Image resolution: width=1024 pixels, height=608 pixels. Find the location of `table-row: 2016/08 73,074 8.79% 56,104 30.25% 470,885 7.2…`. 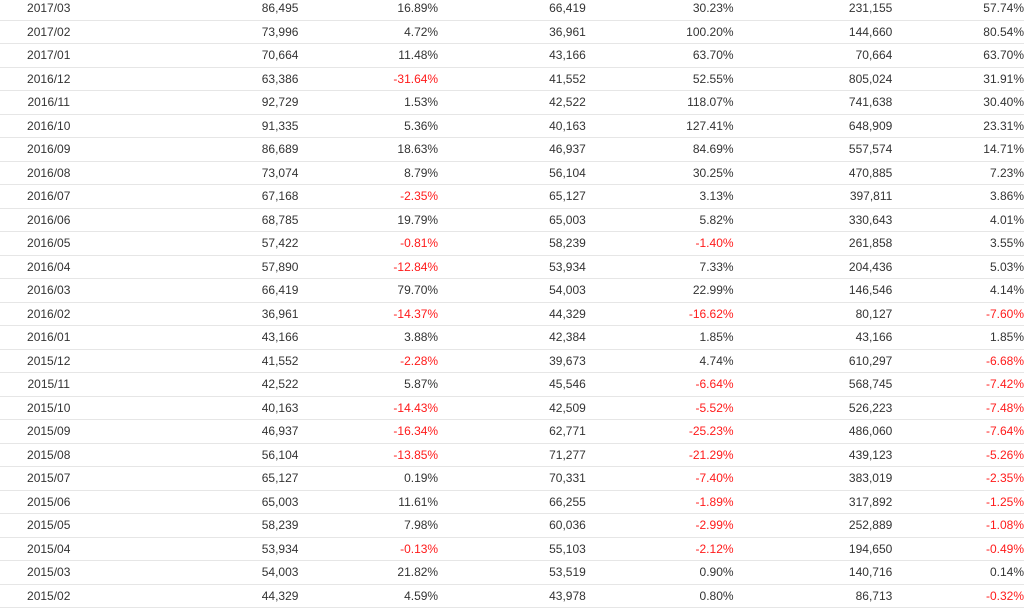

table-row: 2016/08 73,074 8.79% 56,104 30.25% 470,885 7.2… is located at coordinates (512, 173).